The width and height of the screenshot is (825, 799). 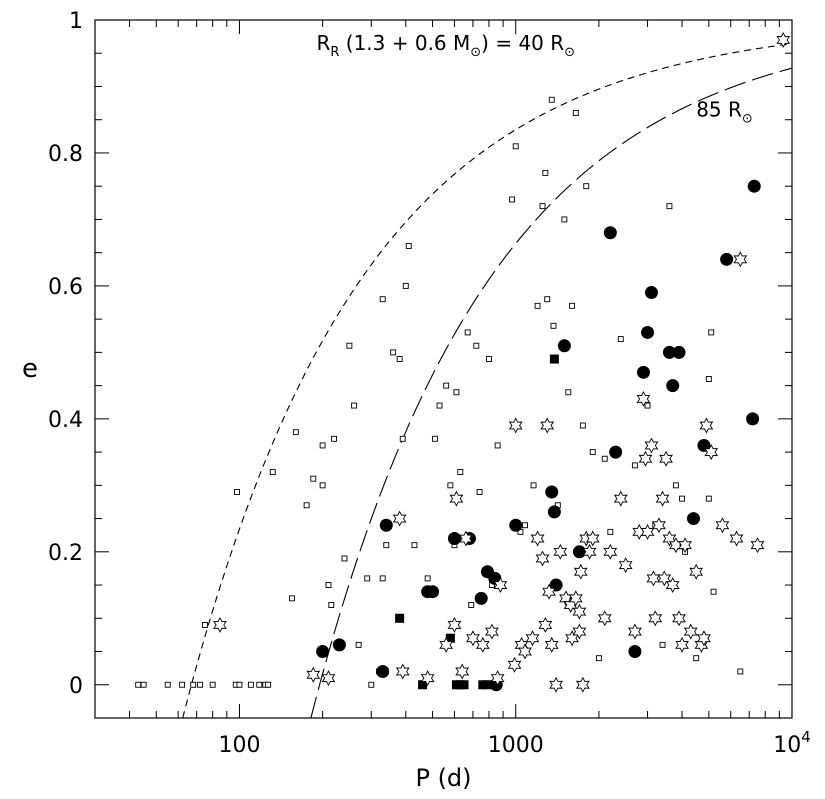 What do you see at coordinates (443, 778) in the screenshot?
I see `x-axis-label: P (d)` at bounding box center [443, 778].